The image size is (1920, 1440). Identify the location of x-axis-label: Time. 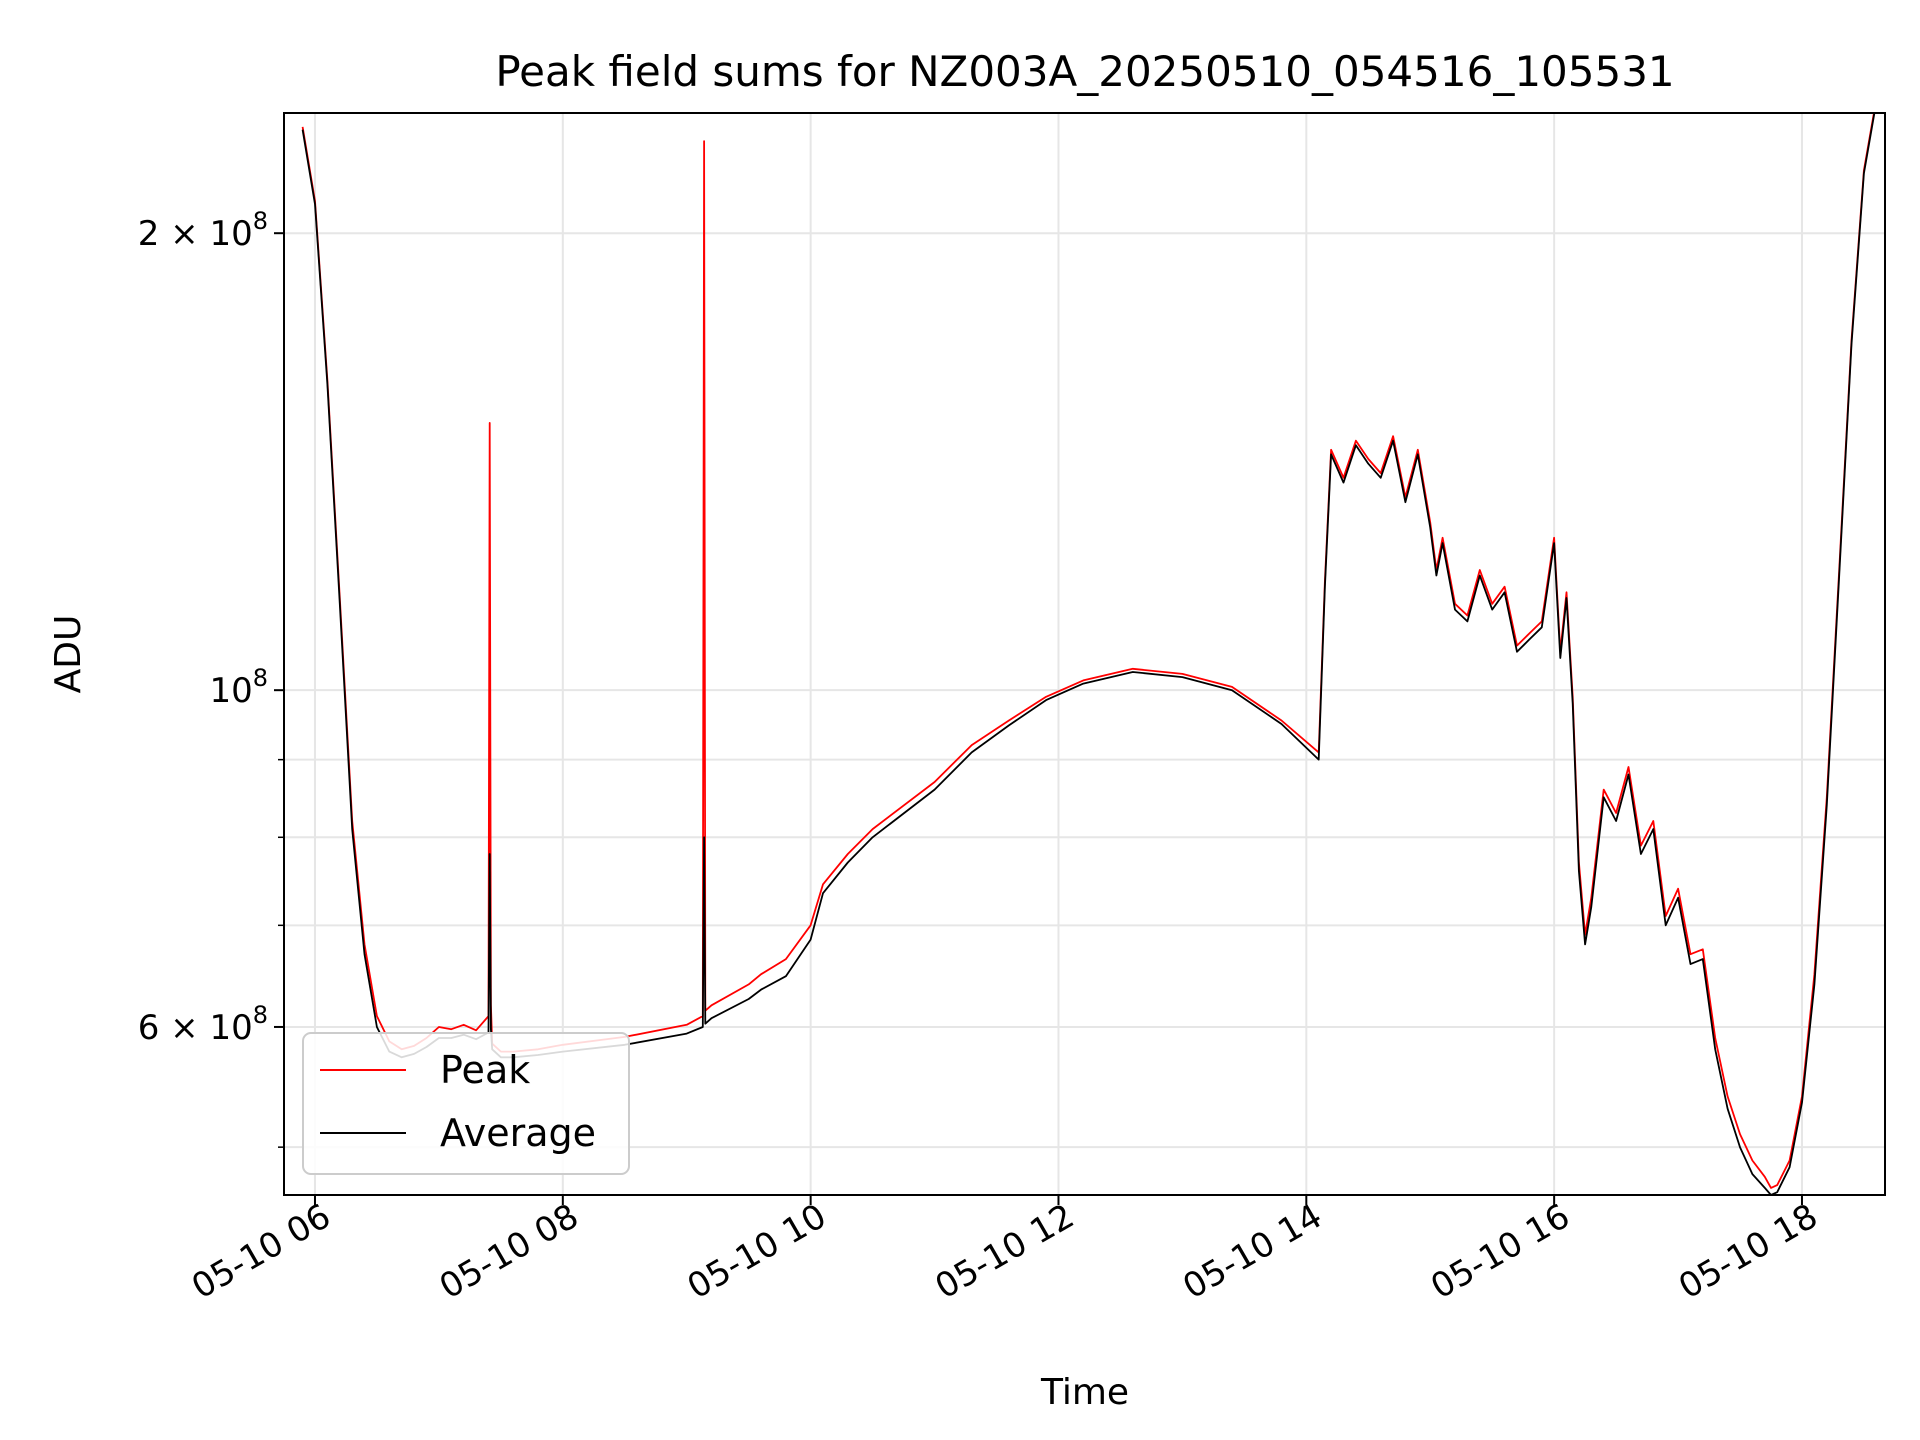
(1084, 1392).